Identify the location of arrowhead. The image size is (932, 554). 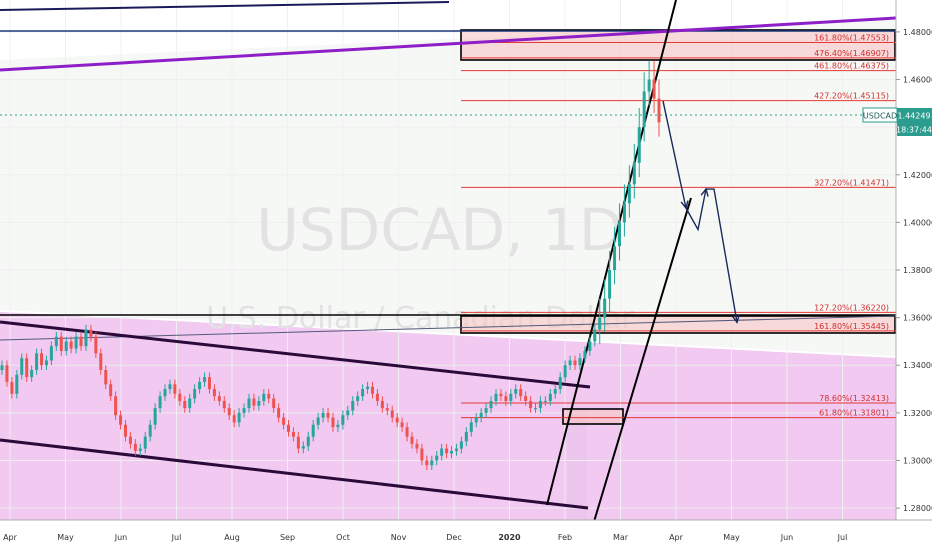
(704, 192).